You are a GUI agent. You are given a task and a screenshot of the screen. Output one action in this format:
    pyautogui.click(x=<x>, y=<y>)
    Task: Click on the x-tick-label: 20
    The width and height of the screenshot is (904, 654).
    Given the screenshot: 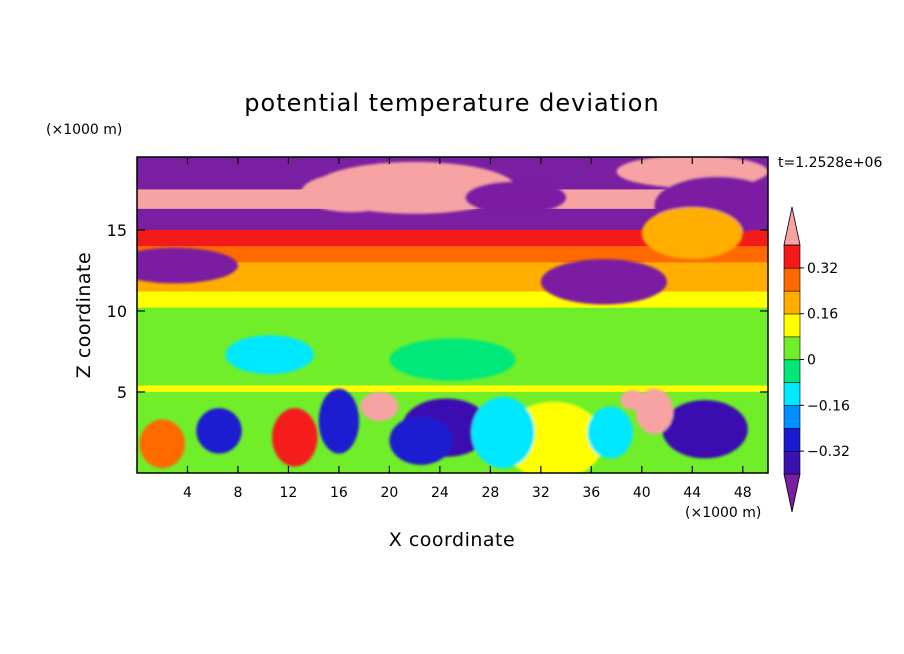 What is the action you would take?
    pyautogui.click(x=389, y=493)
    